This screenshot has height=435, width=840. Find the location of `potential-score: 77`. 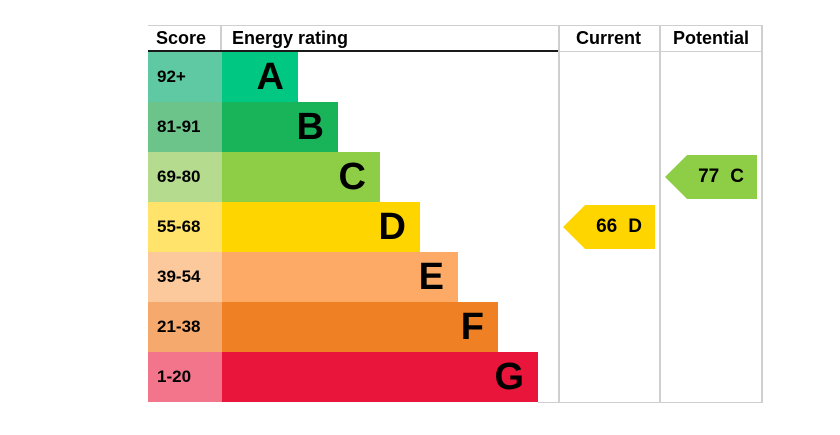

potential-score: 77 is located at coordinates (709, 176).